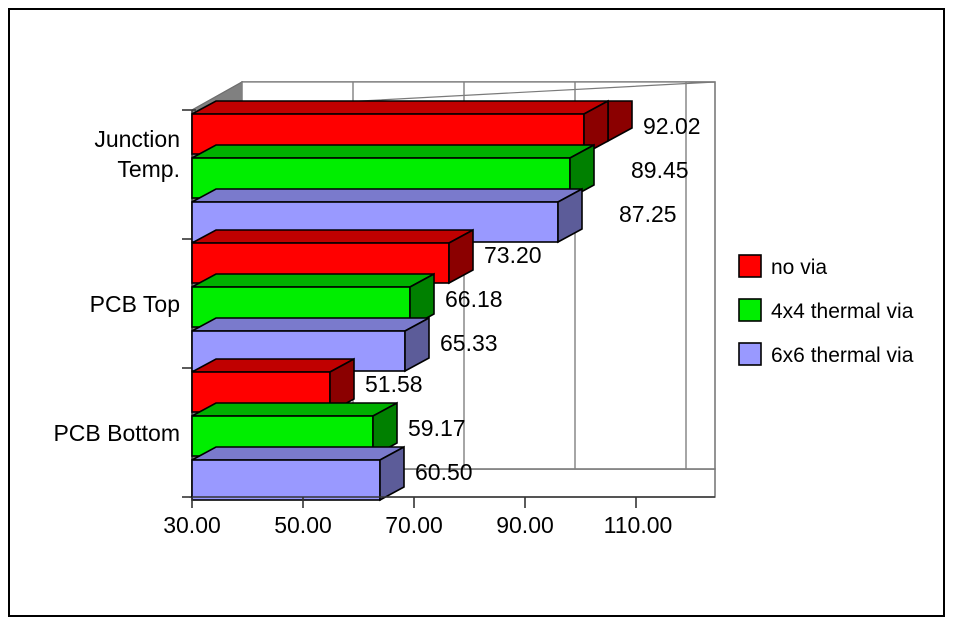 The image size is (955, 627). What do you see at coordinates (137, 139) in the screenshot?
I see `category-label-junction-temp-line1: Junction` at bounding box center [137, 139].